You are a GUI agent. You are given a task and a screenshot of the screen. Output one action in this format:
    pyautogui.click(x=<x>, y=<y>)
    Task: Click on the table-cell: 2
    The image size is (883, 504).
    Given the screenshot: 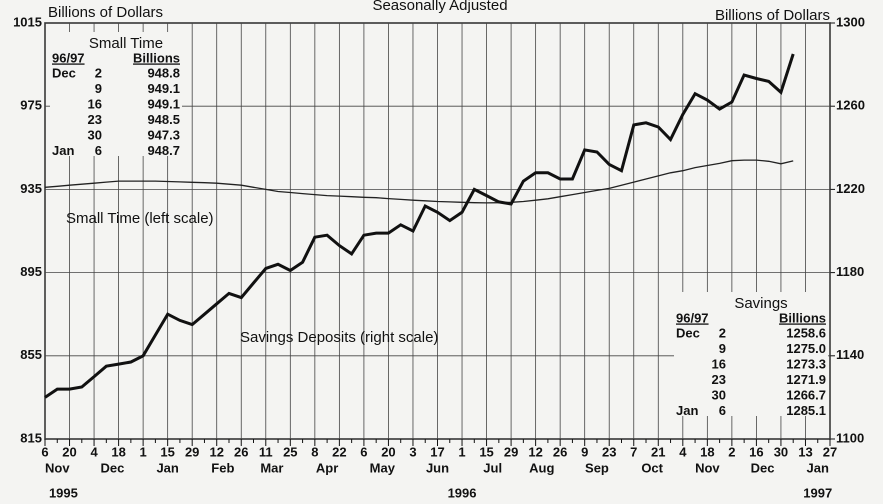 What is the action you would take?
    pyautogui.click(x=722, y=332)
    